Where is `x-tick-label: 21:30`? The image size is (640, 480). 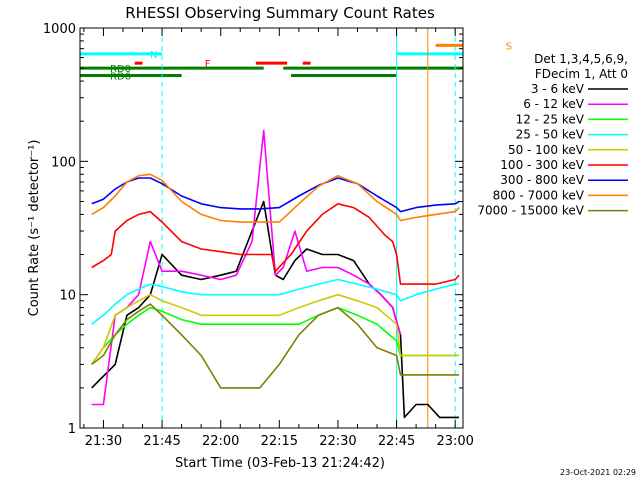 x-tick-label: 21:30 is located at coordinates (103, 441).